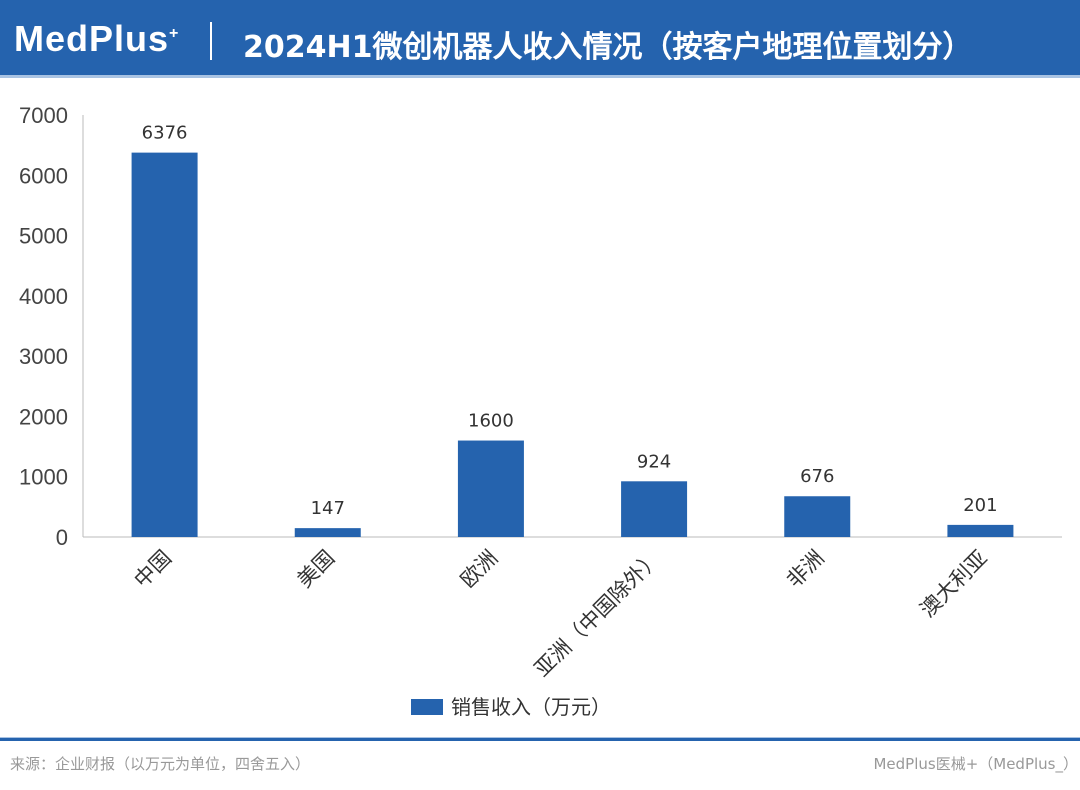 The image size is (1080, 790). I want to click on y-tick-label: 0, so click(62, 537).